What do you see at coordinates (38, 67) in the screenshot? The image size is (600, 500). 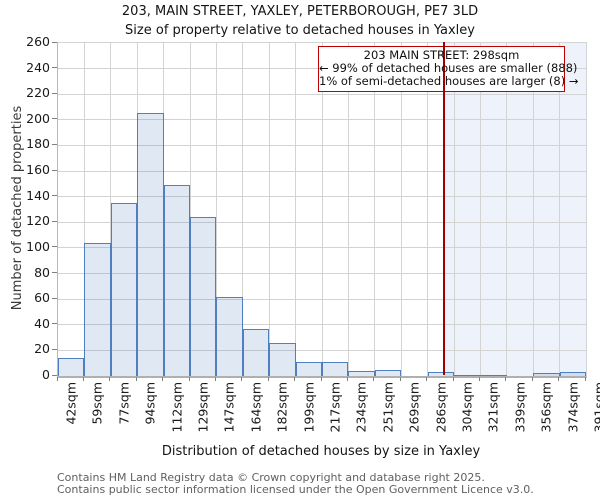 I see `y-tick-label: 240` at bounding box center [38, 67].